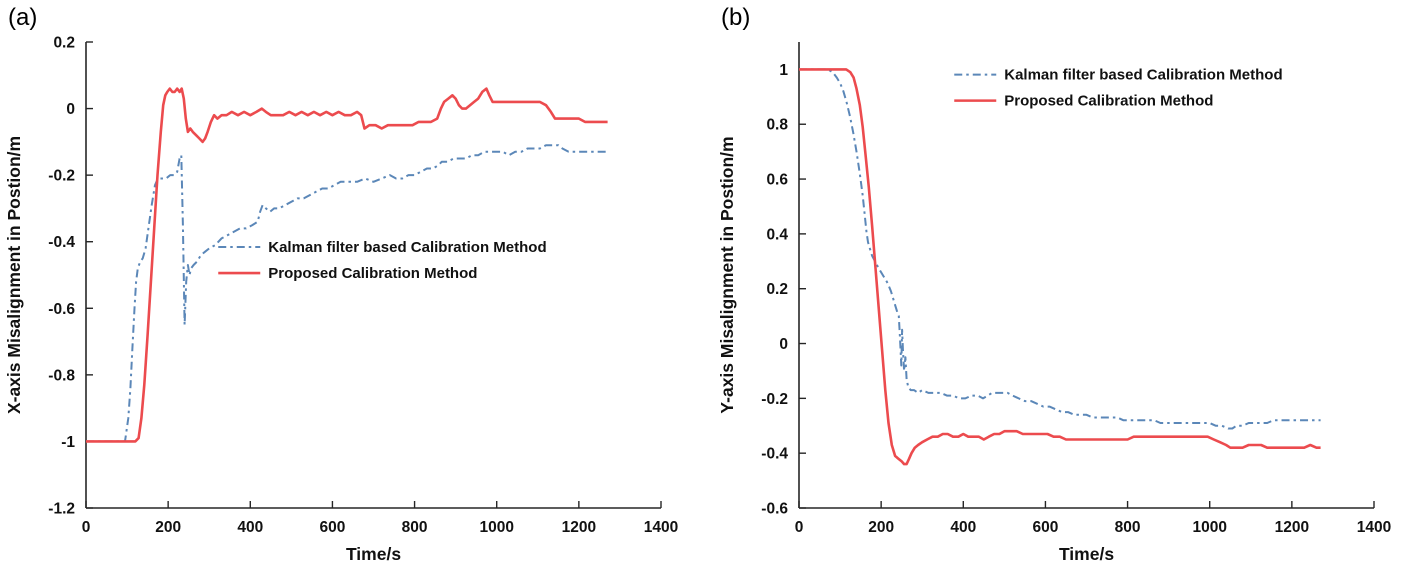 This screenshot has height=570, width=1426. What do you see at coordinates (736, 17) in the screenshot?
I see `panel-b-label: (b)` at bounding box center [736, 17].